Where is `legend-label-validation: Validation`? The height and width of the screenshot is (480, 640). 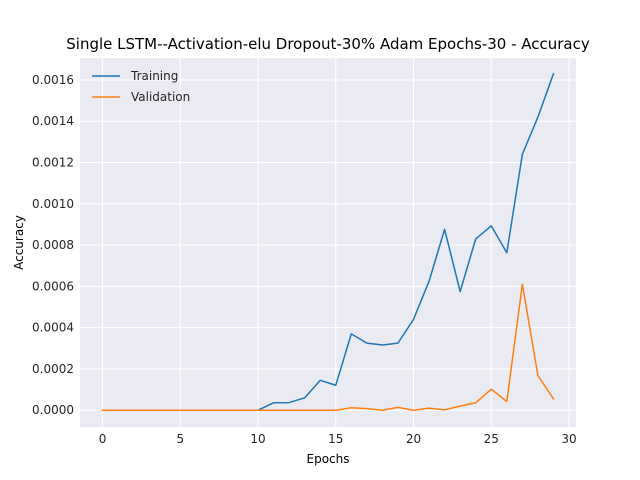 legend-label-validation: Validation is located at coordinates (160, 97).